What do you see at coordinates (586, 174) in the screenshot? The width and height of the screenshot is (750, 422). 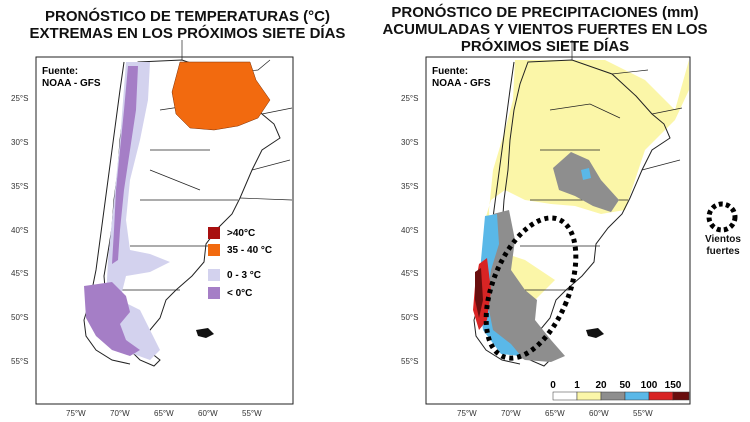 I see `precip-zone-50-100-centre` at bounding box center [586, 174].